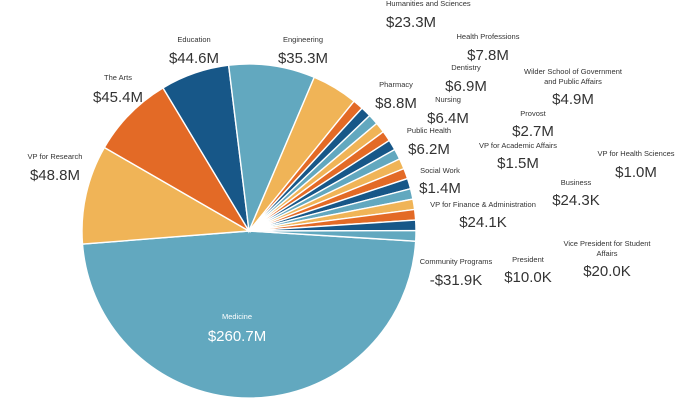 The width and height of the screenshot is (696, 404). I want to click on slice-value-label: $260.7M, so click(237, 336).